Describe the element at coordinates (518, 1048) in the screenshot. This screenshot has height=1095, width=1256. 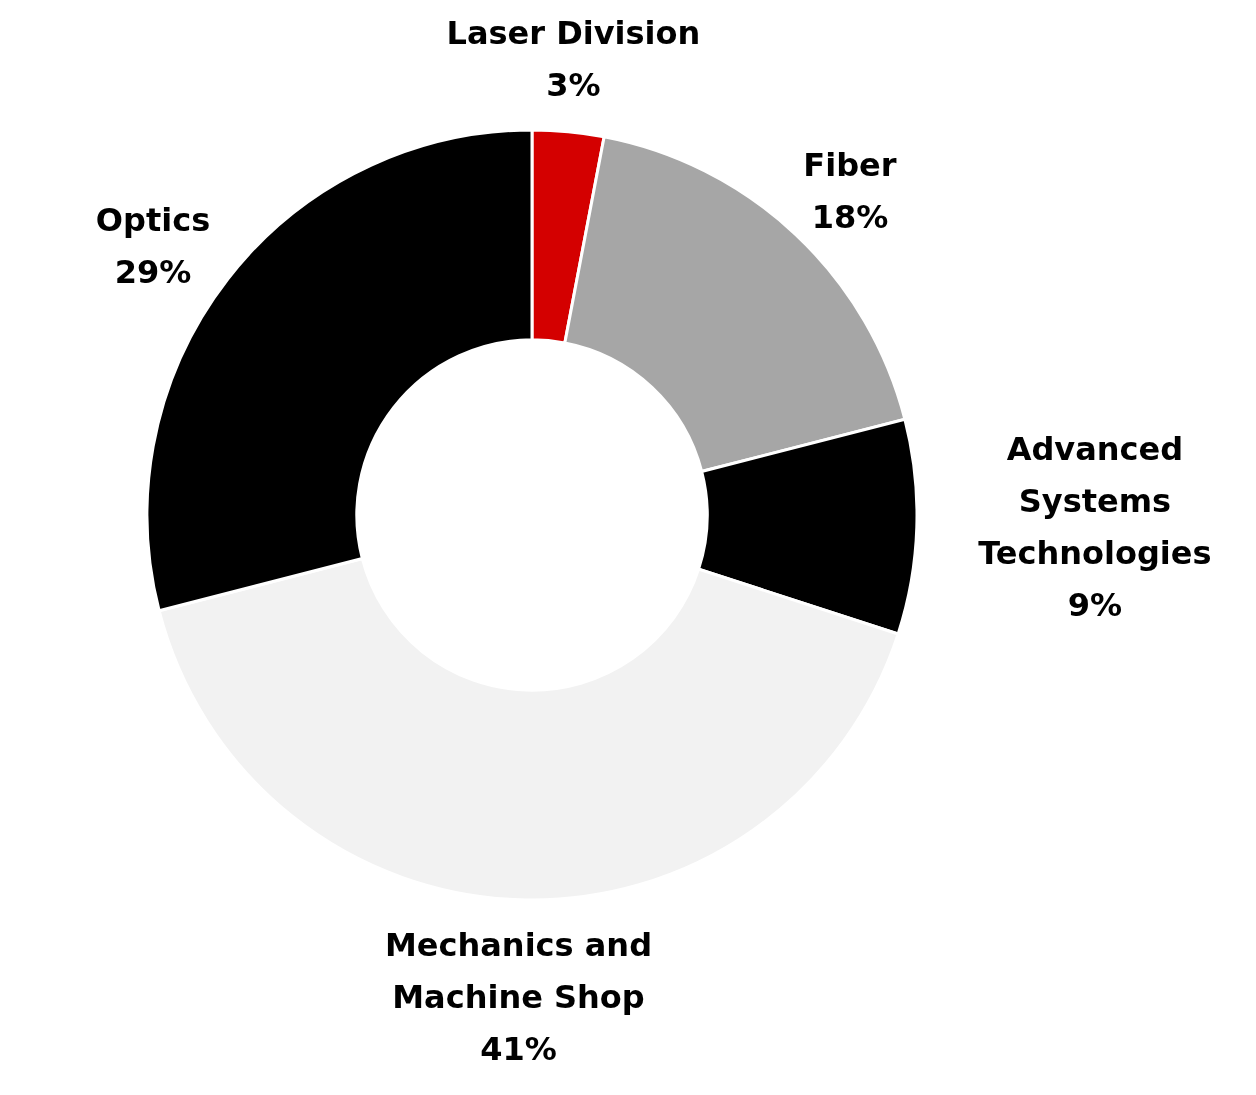
I see `data-label: 41%` at that location.